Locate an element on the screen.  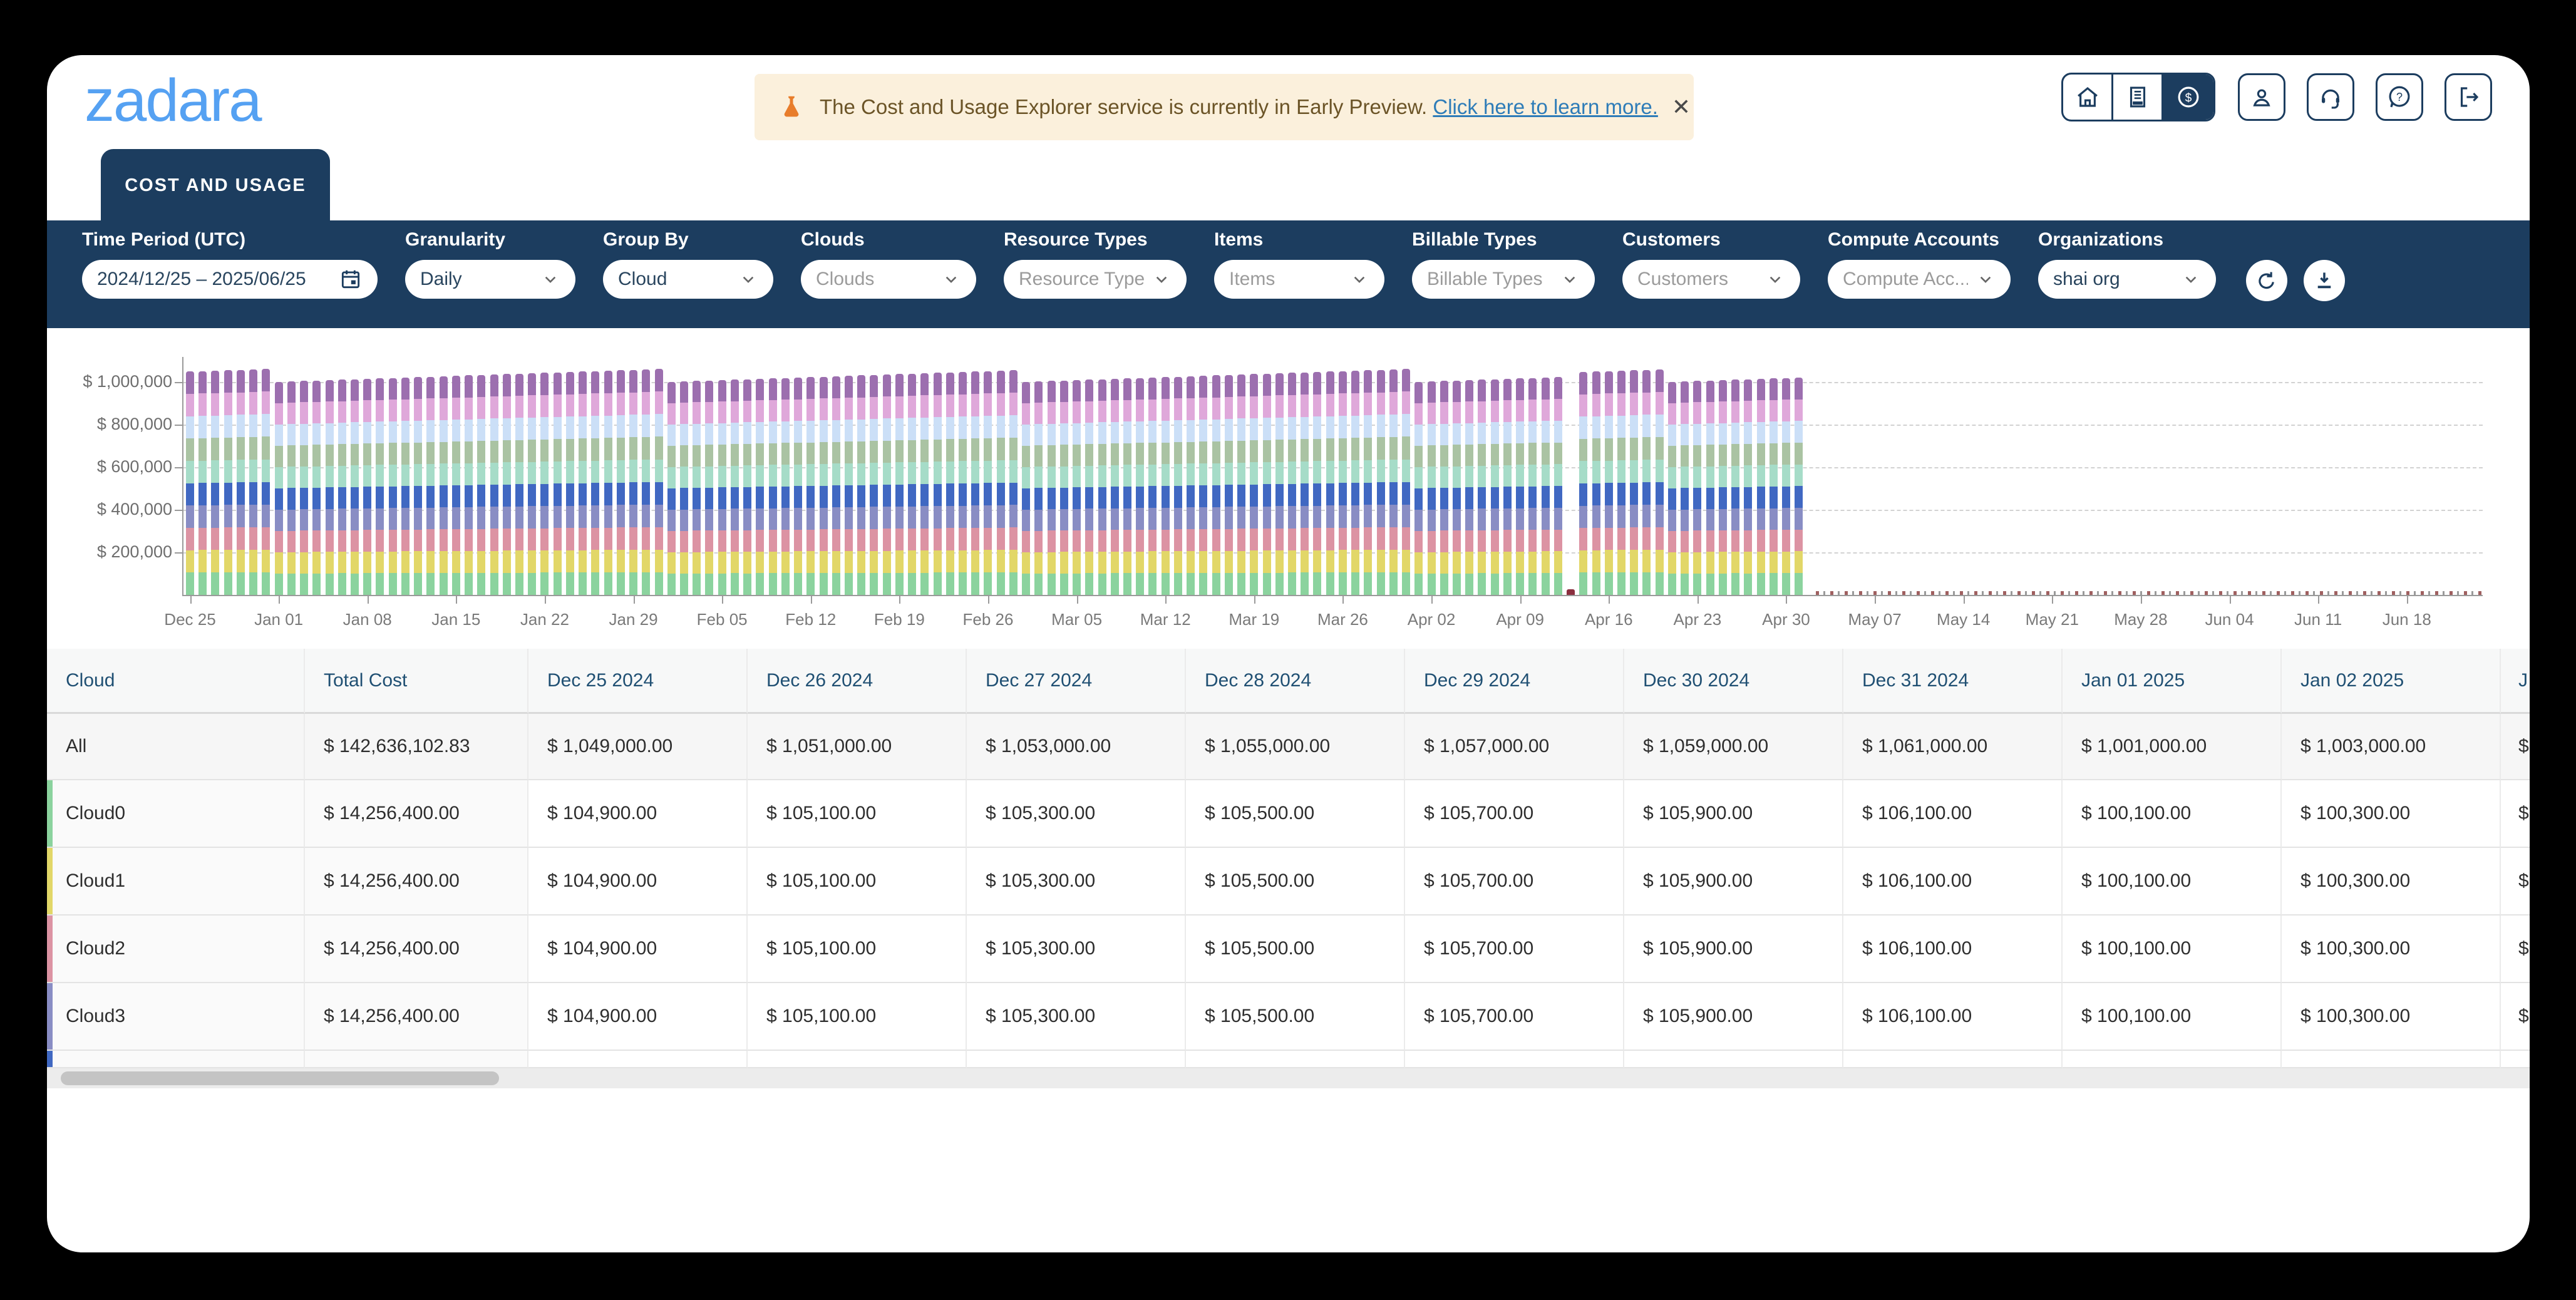
user-icon is located at coordinates (2261, 97).